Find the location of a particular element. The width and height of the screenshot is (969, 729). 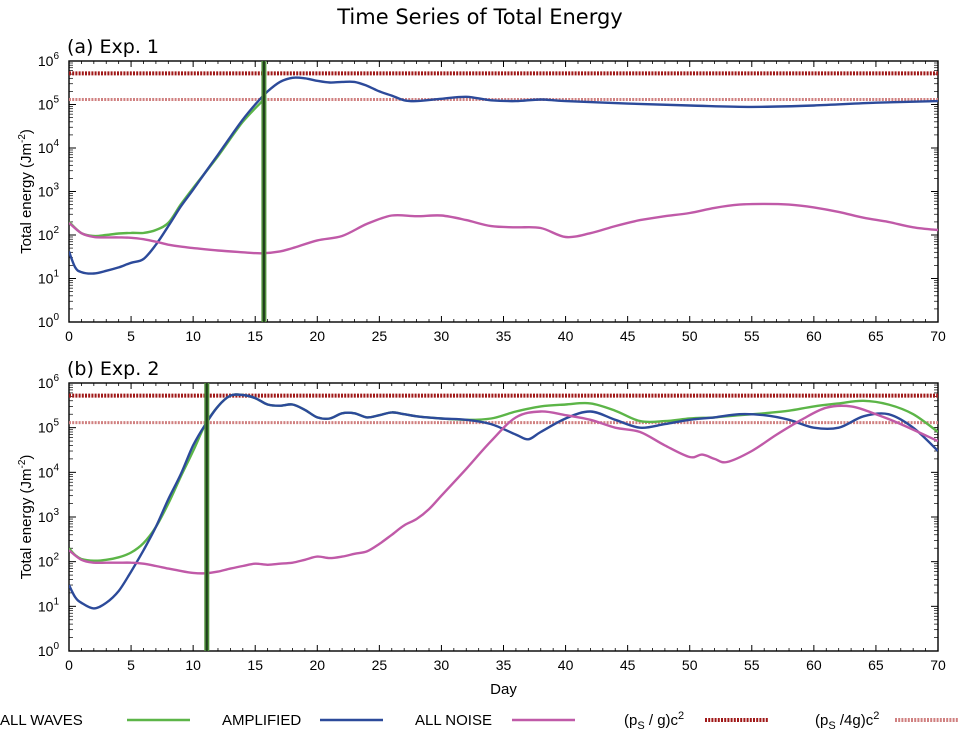

legend-item: ALL WAVES is located at coordinates (95, 720).